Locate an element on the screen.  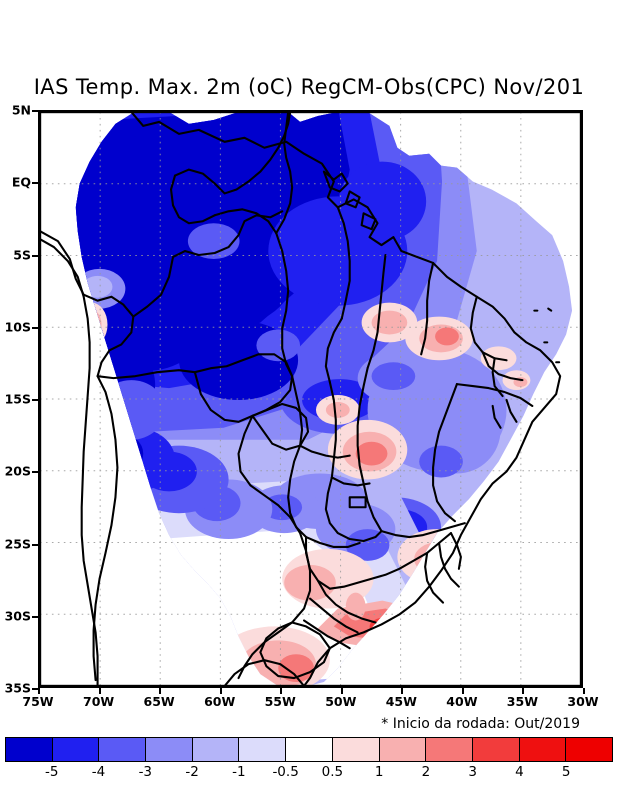
x-tick-label: 50W is located at coordinates (341, 701).